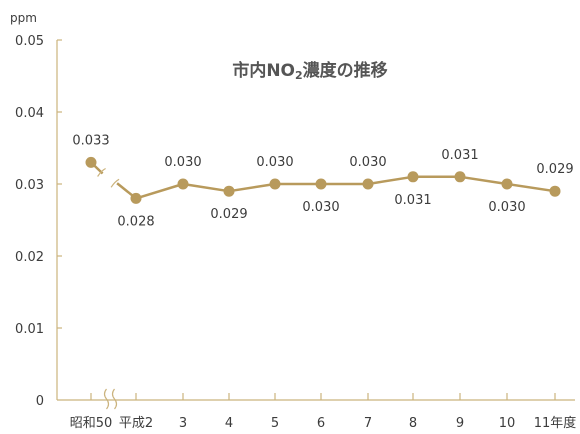 The image size is (580, 434). I want to click on x-tick-label: 11年度, so click(555, 423).